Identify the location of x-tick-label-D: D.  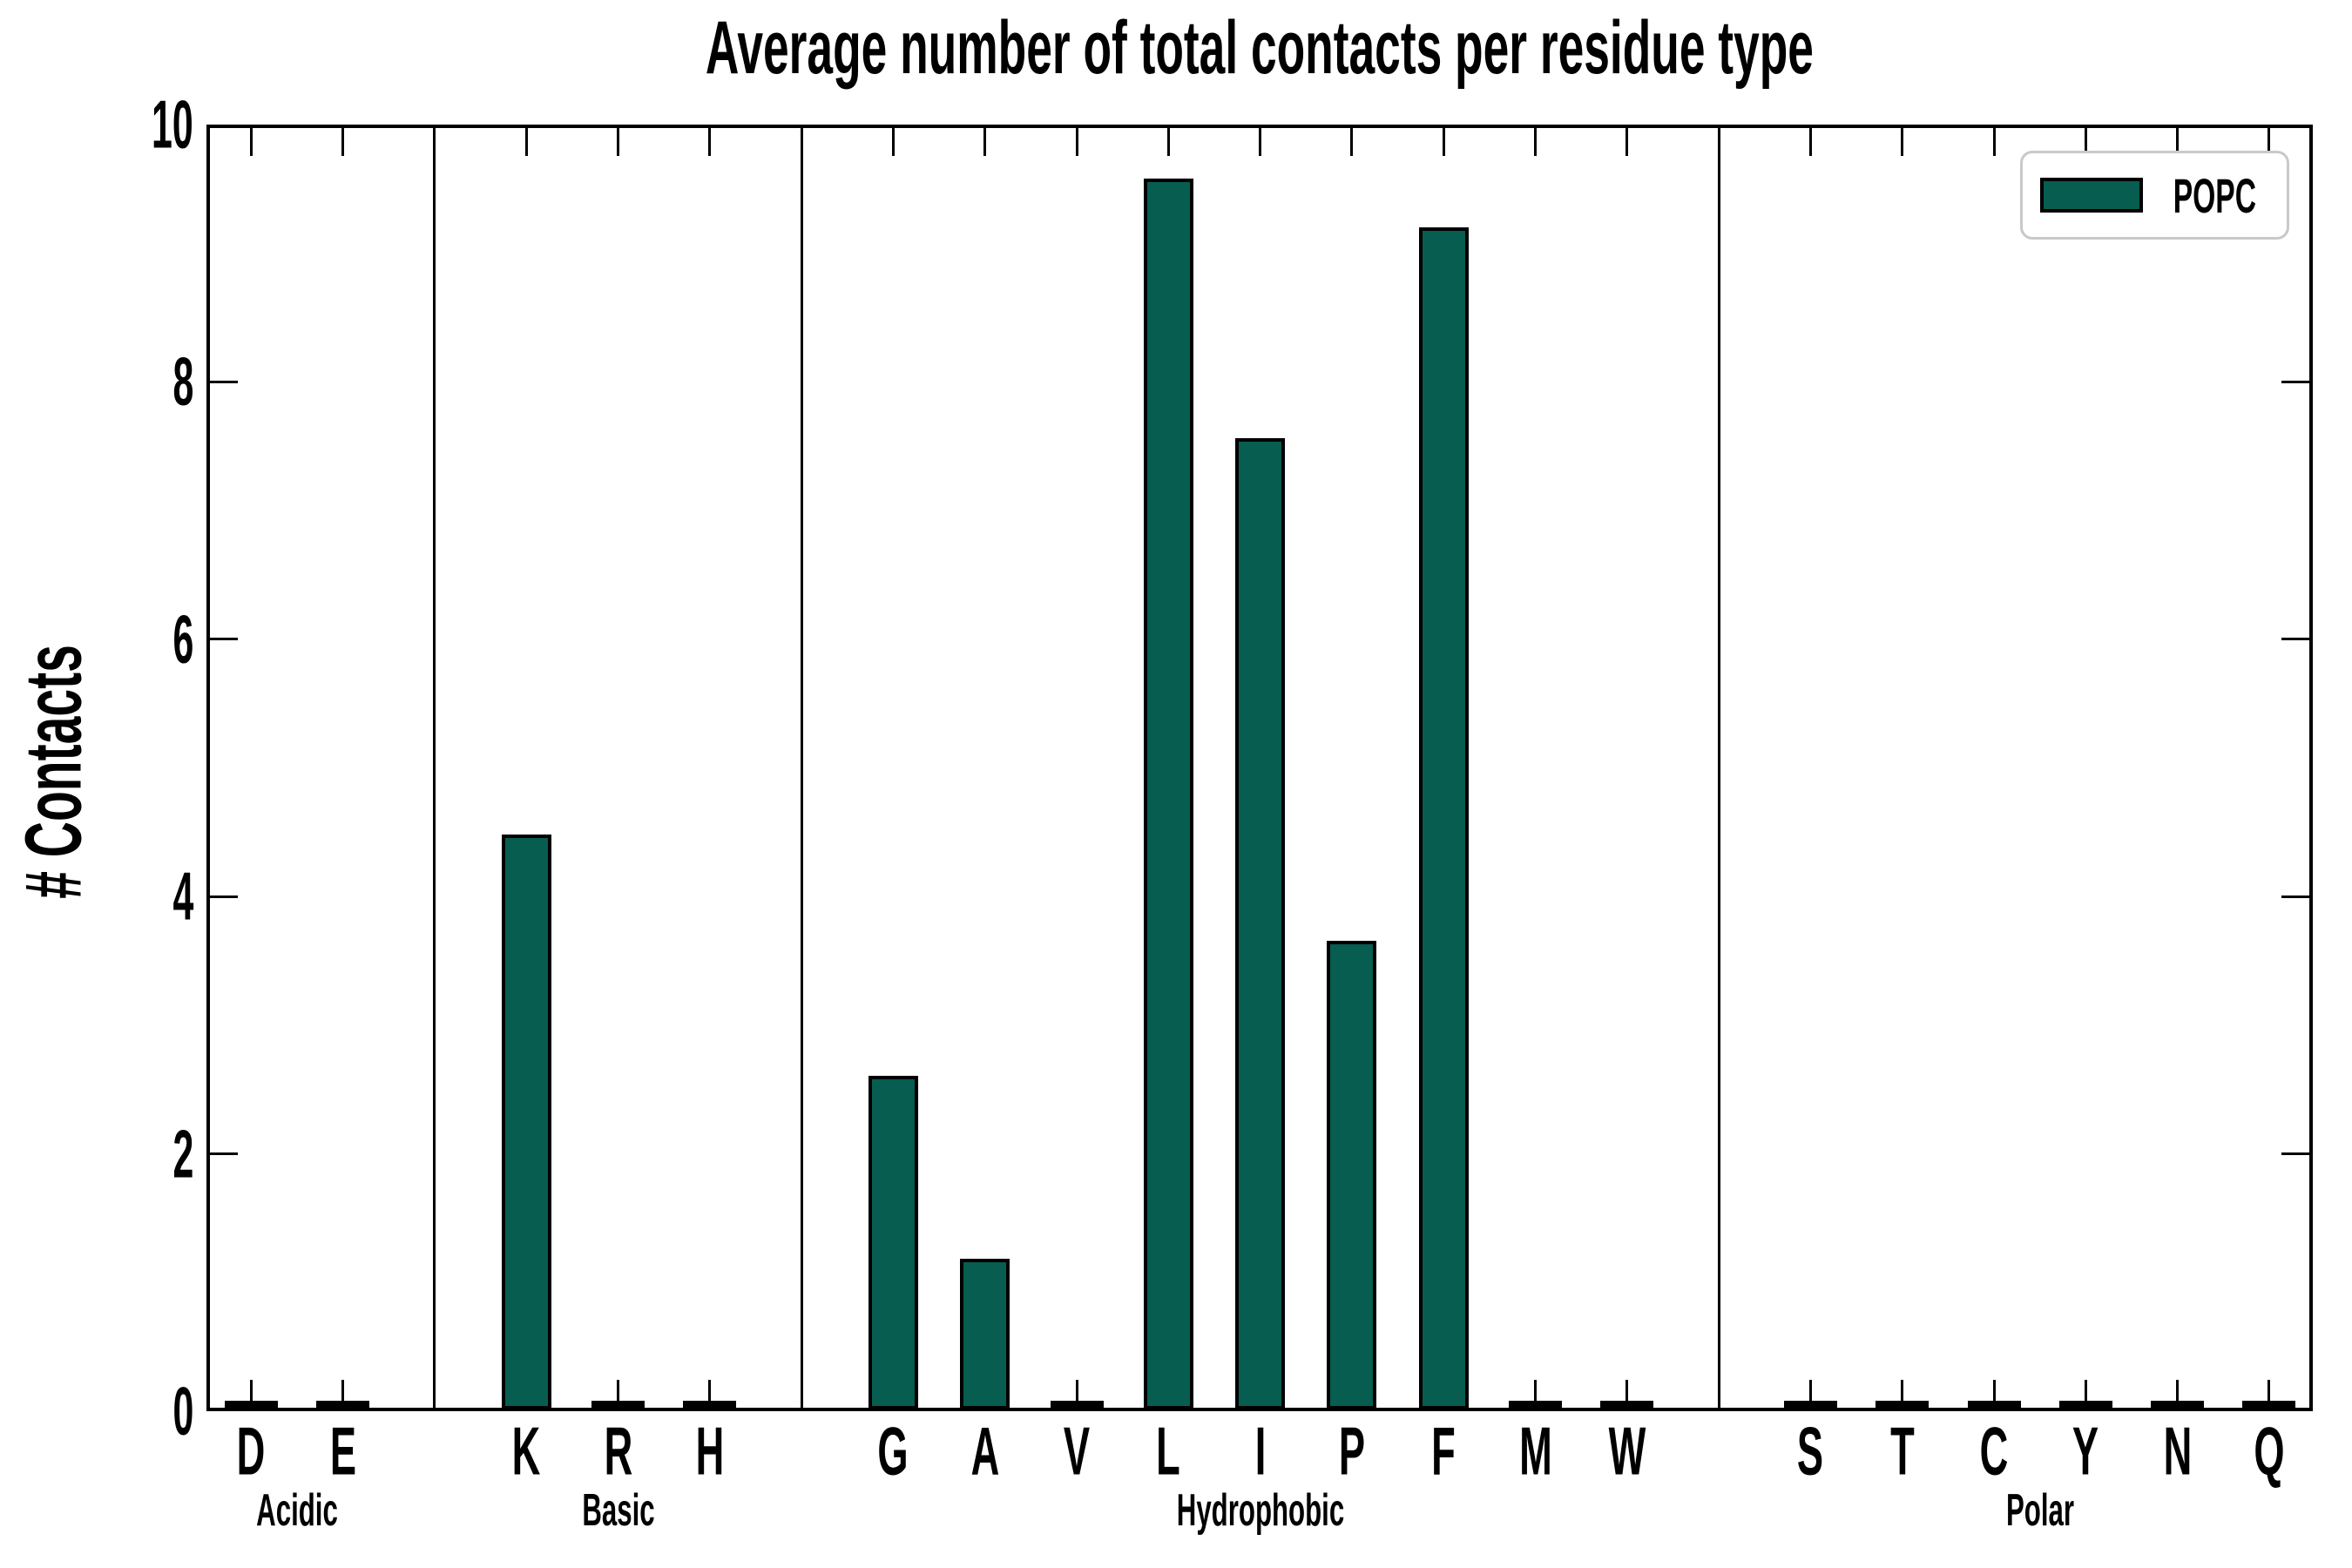
(250, 1451).